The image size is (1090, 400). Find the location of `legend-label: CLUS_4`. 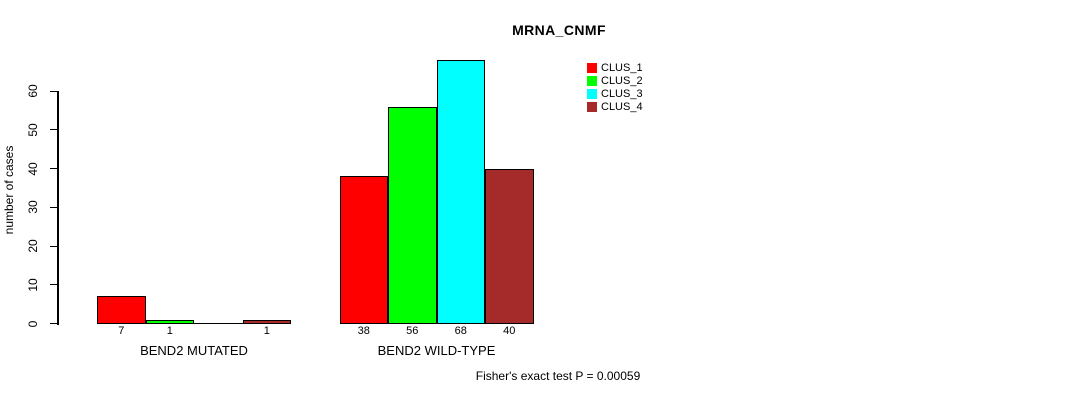

legend-label: CLUS_4 is located at coordinates (622, 106).